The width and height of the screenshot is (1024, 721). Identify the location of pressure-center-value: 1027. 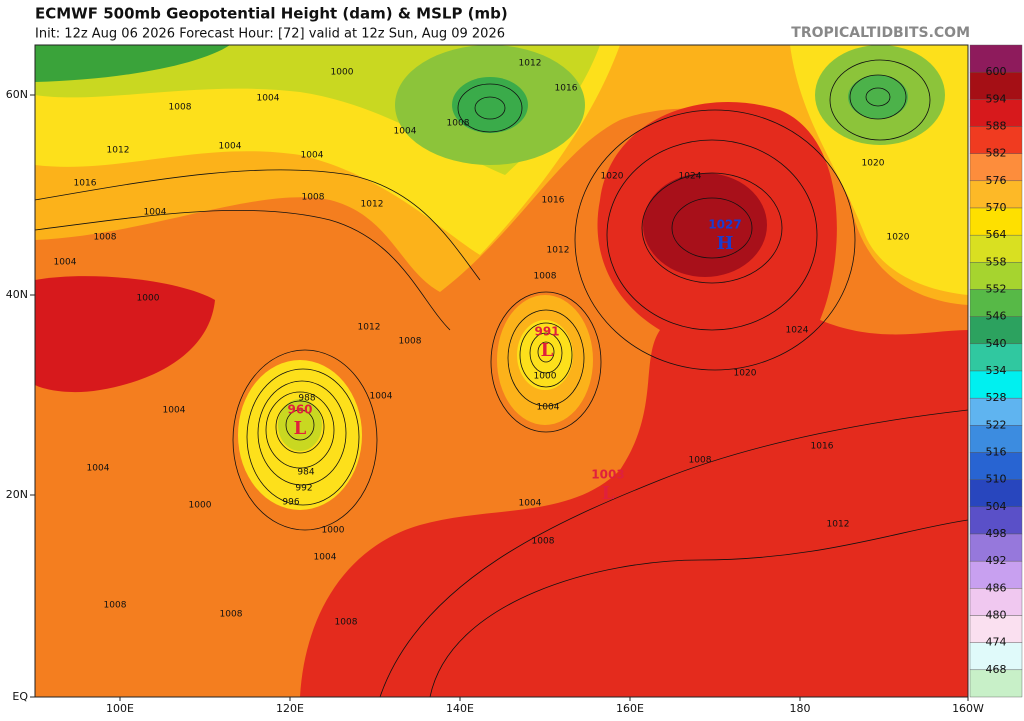
(724, 225).